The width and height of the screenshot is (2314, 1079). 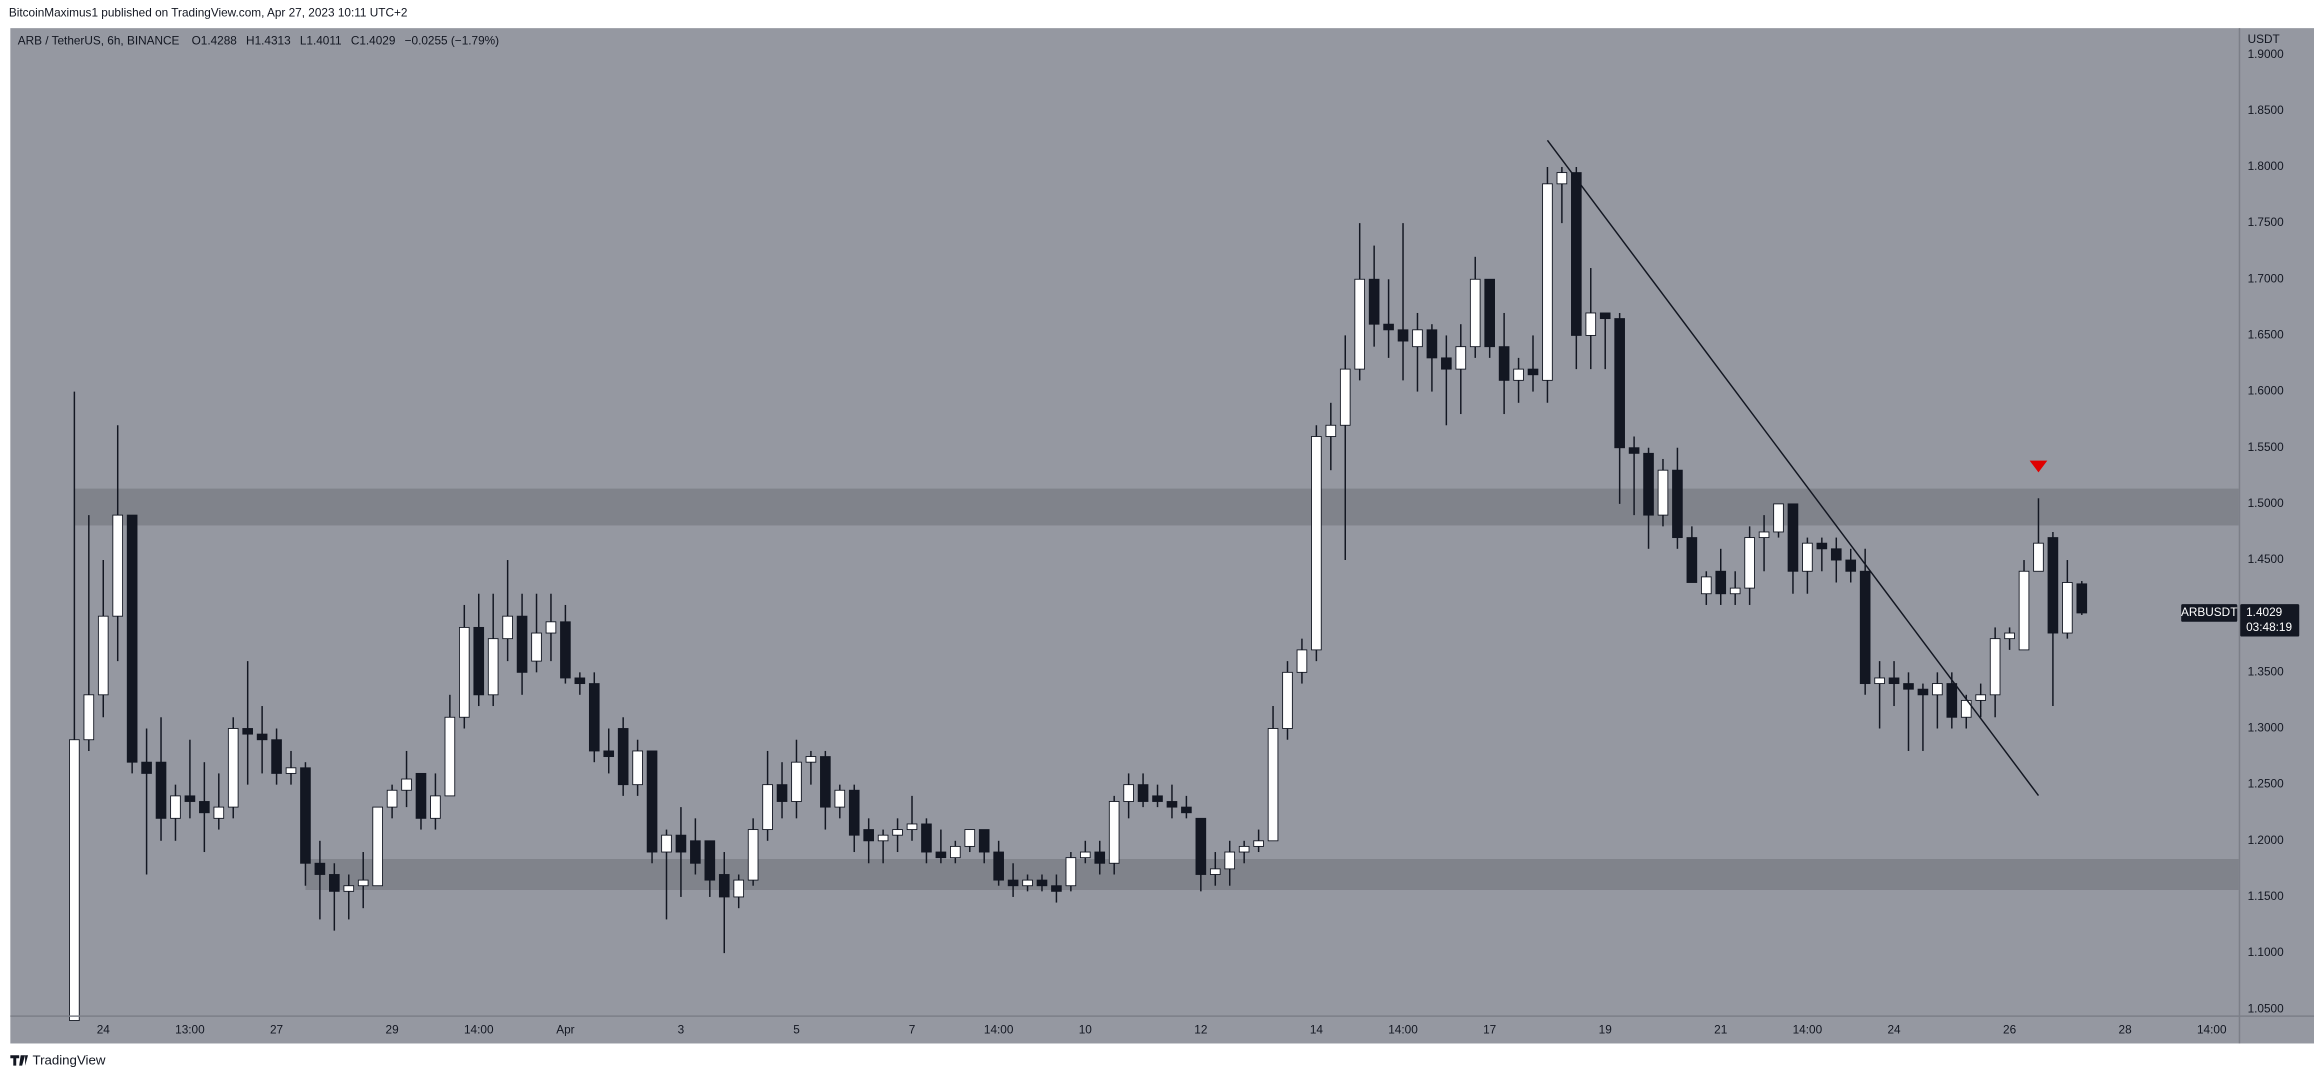 I want to click on x-tick-label: Apr, so click(x=565, y=1029).